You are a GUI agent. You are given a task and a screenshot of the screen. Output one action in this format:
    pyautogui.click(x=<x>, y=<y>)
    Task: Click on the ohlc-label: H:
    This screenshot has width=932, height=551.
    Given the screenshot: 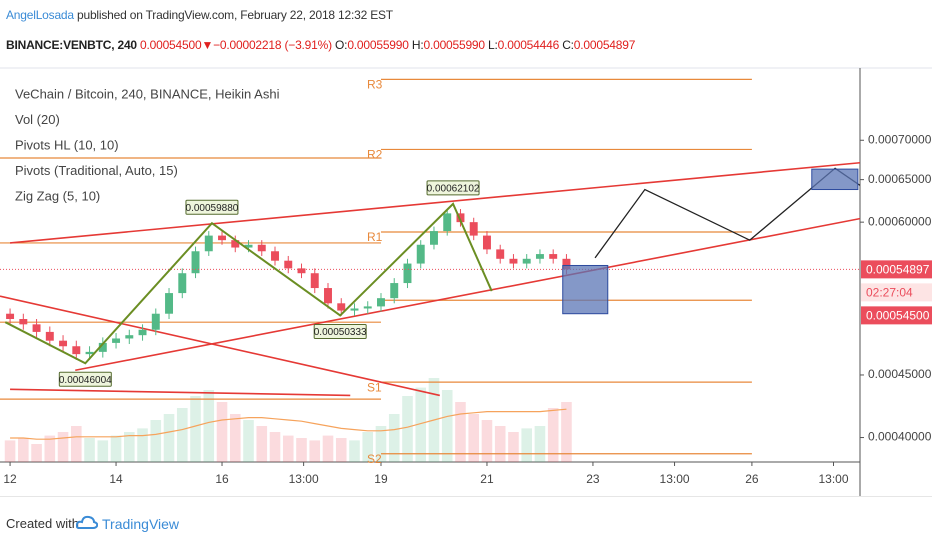 What is the action you would take?
    pyautogui.click(x=417, y=45)
    